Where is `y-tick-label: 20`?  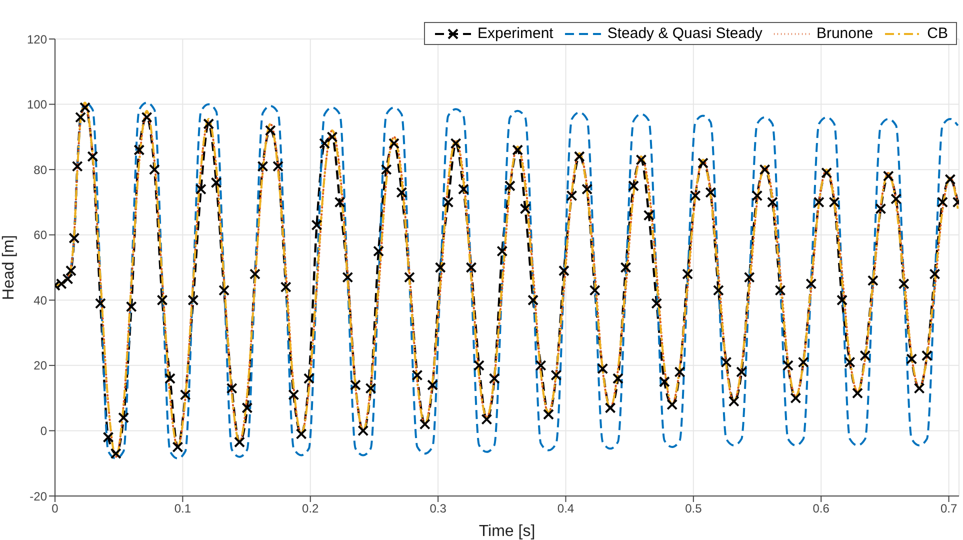
y-tick-label: 20 is located at coordinates (41, 365).